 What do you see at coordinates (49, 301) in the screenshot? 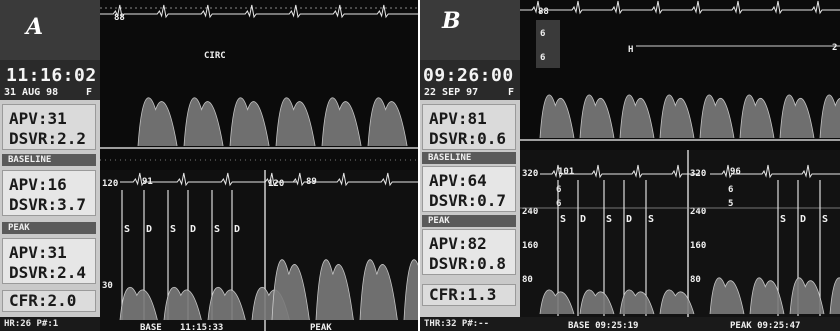
I see `panel-a-cfr: CFR:2.0` at bounding box center [49, 301].